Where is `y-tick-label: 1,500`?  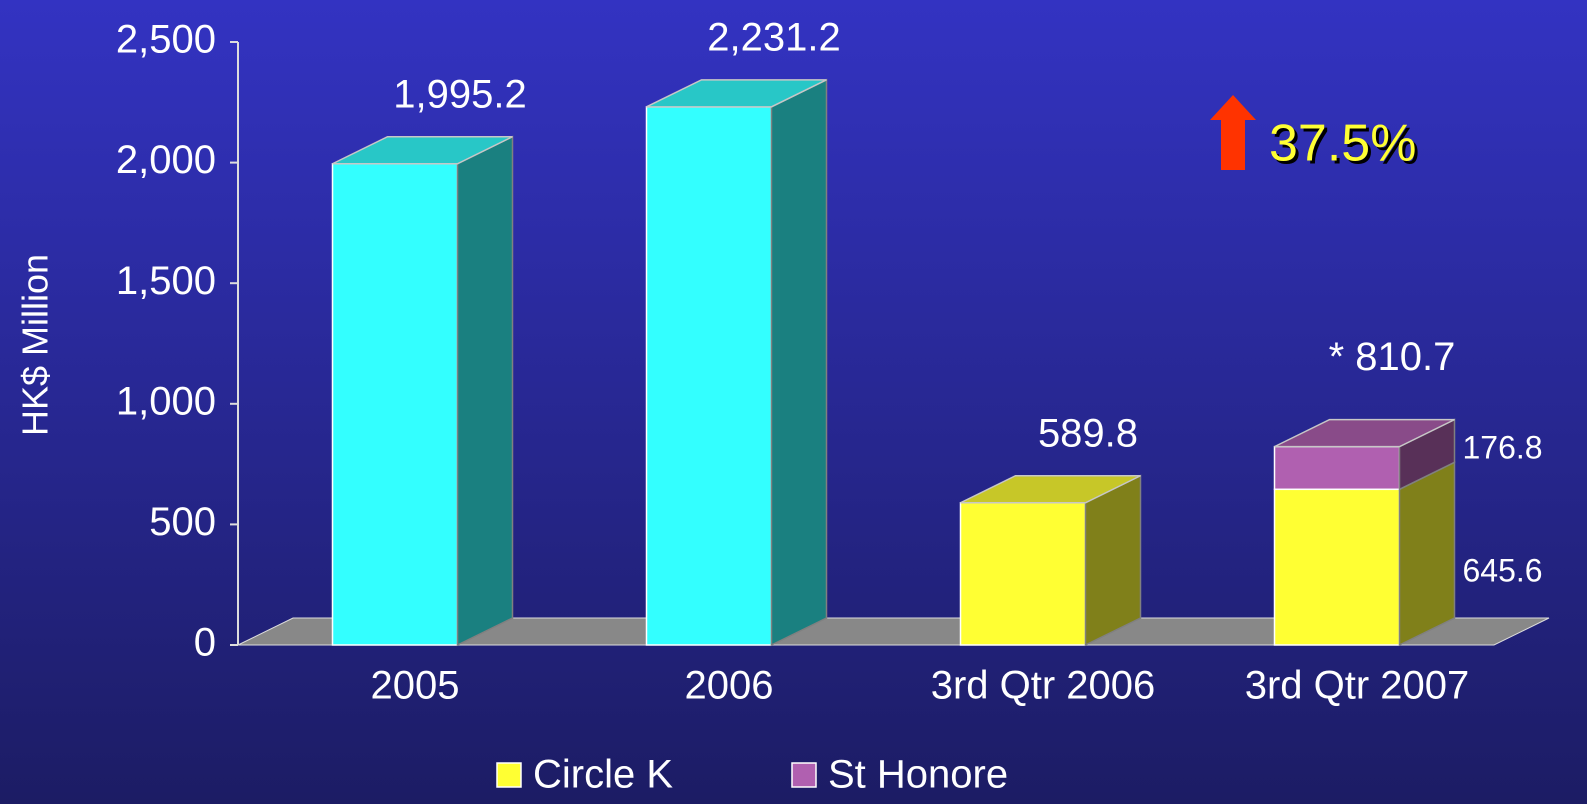 y-tick-label: 1,500 is located at coordinates (166, 281).